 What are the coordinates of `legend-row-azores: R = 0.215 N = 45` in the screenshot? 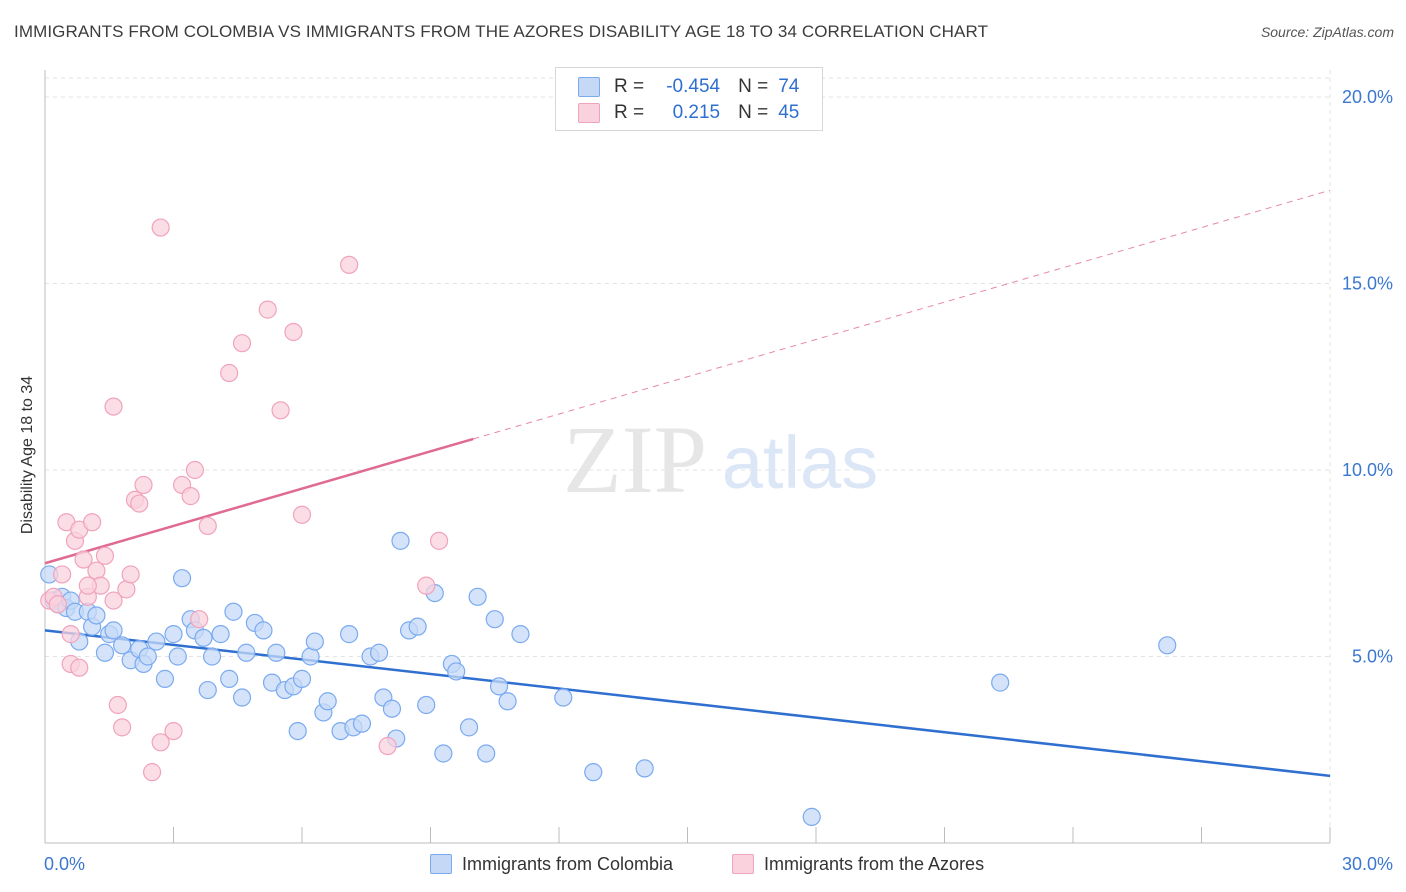 It's located at (688, 113).